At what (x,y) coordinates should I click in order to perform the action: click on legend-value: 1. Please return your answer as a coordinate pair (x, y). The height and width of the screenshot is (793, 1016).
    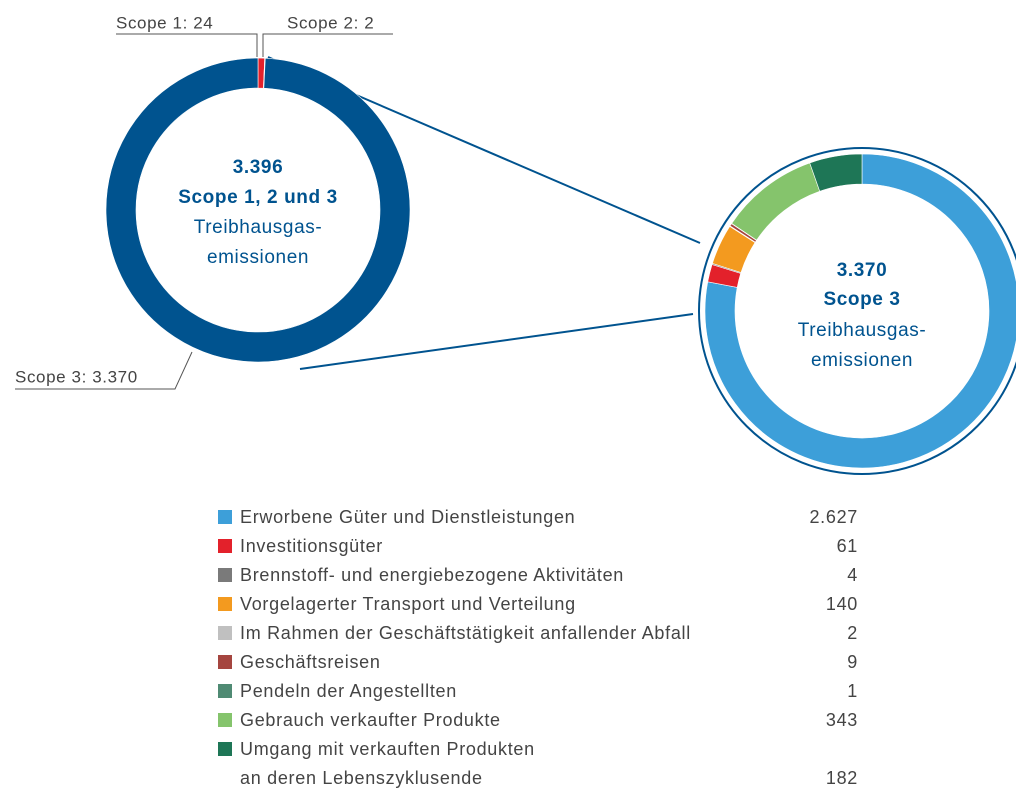
    Looking at the image, I should click on (852, 691).